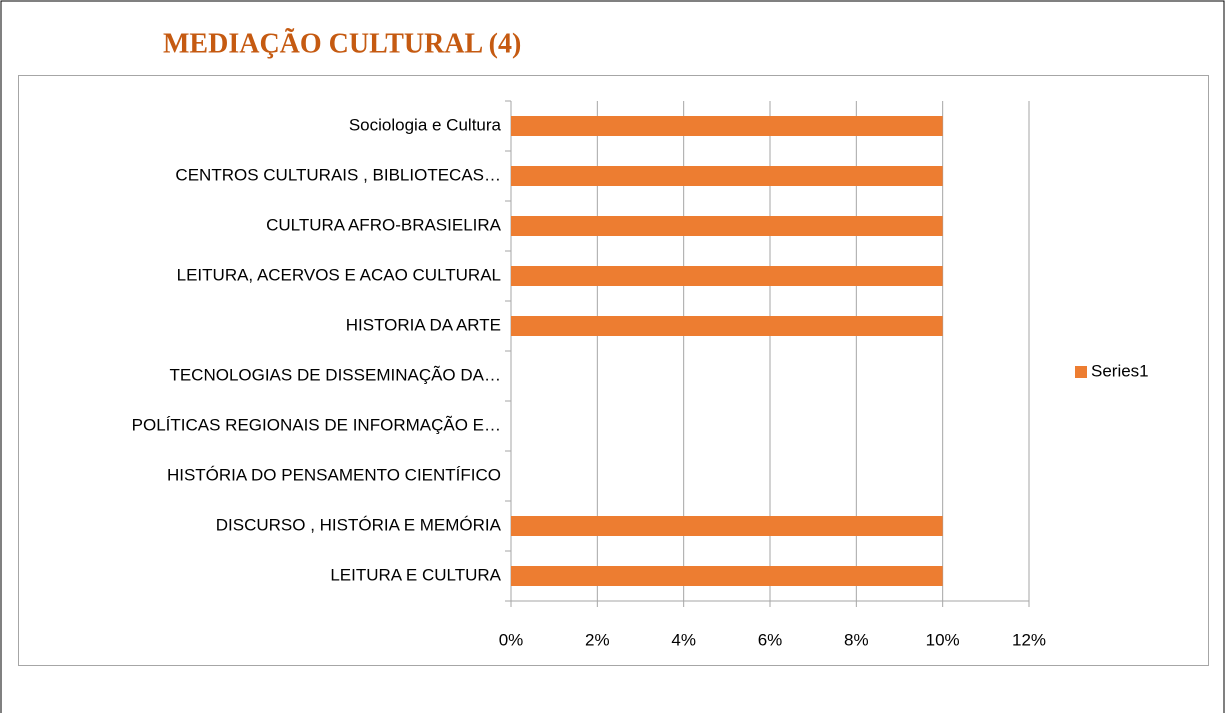  What do you see at coordinates (511, 639) in the screenshot?
I see `x-tick-label: 0%` at bounding box center [511, 639].